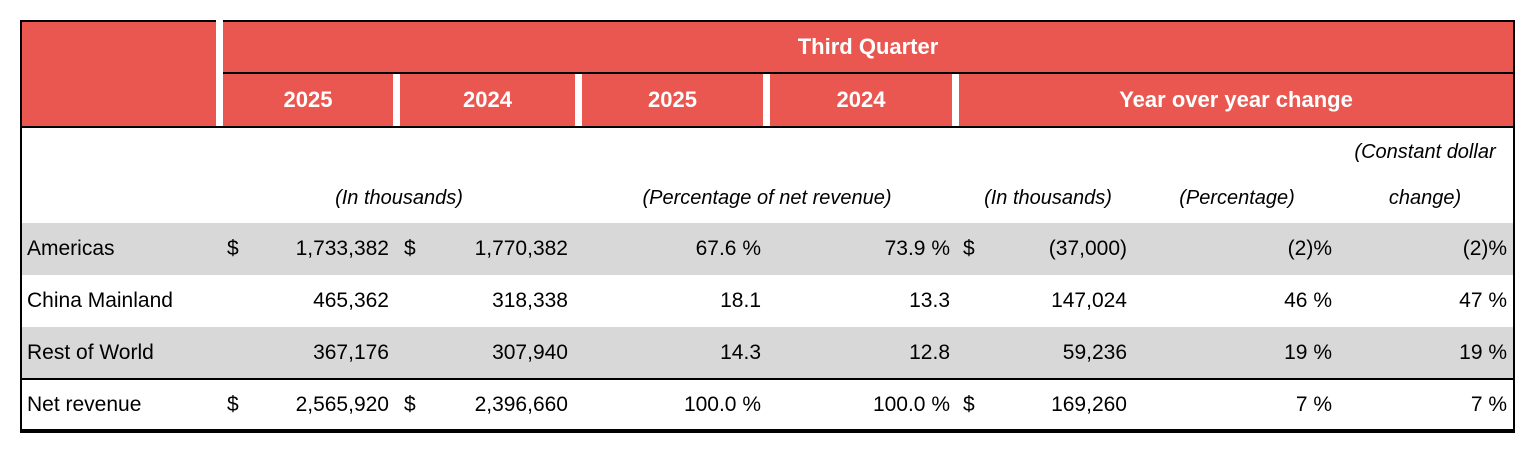 This screenshot has height=452, width=1540. What do you see at coordinates (118, 301) in the screenshot?
I see `row-label: China Mainland` at bounding box center [118, 301].